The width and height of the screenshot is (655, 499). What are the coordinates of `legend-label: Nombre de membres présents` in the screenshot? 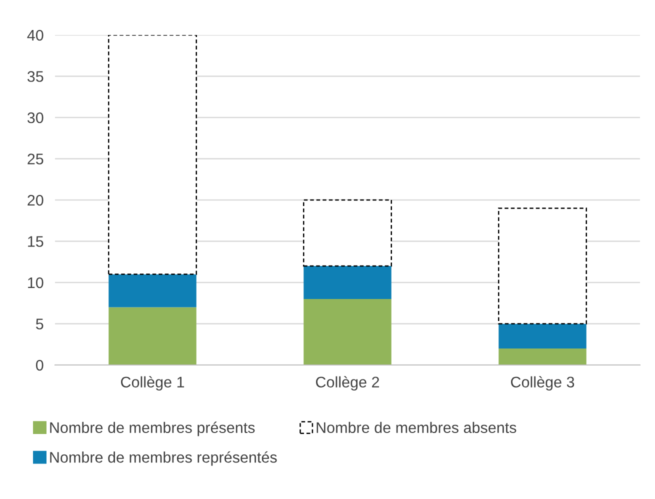 It's located at (152, 429).